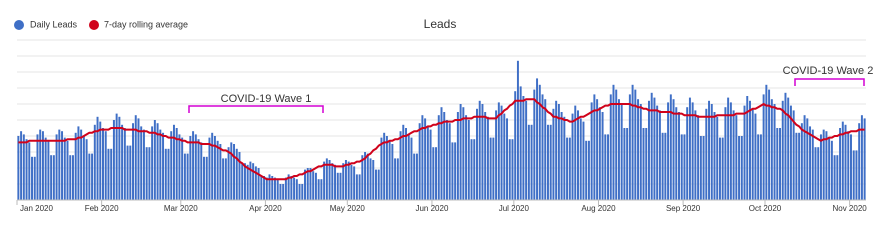 The height and width of the screenshot is (247, 890). I want to click on annotation-bracket, so click(256, 109).